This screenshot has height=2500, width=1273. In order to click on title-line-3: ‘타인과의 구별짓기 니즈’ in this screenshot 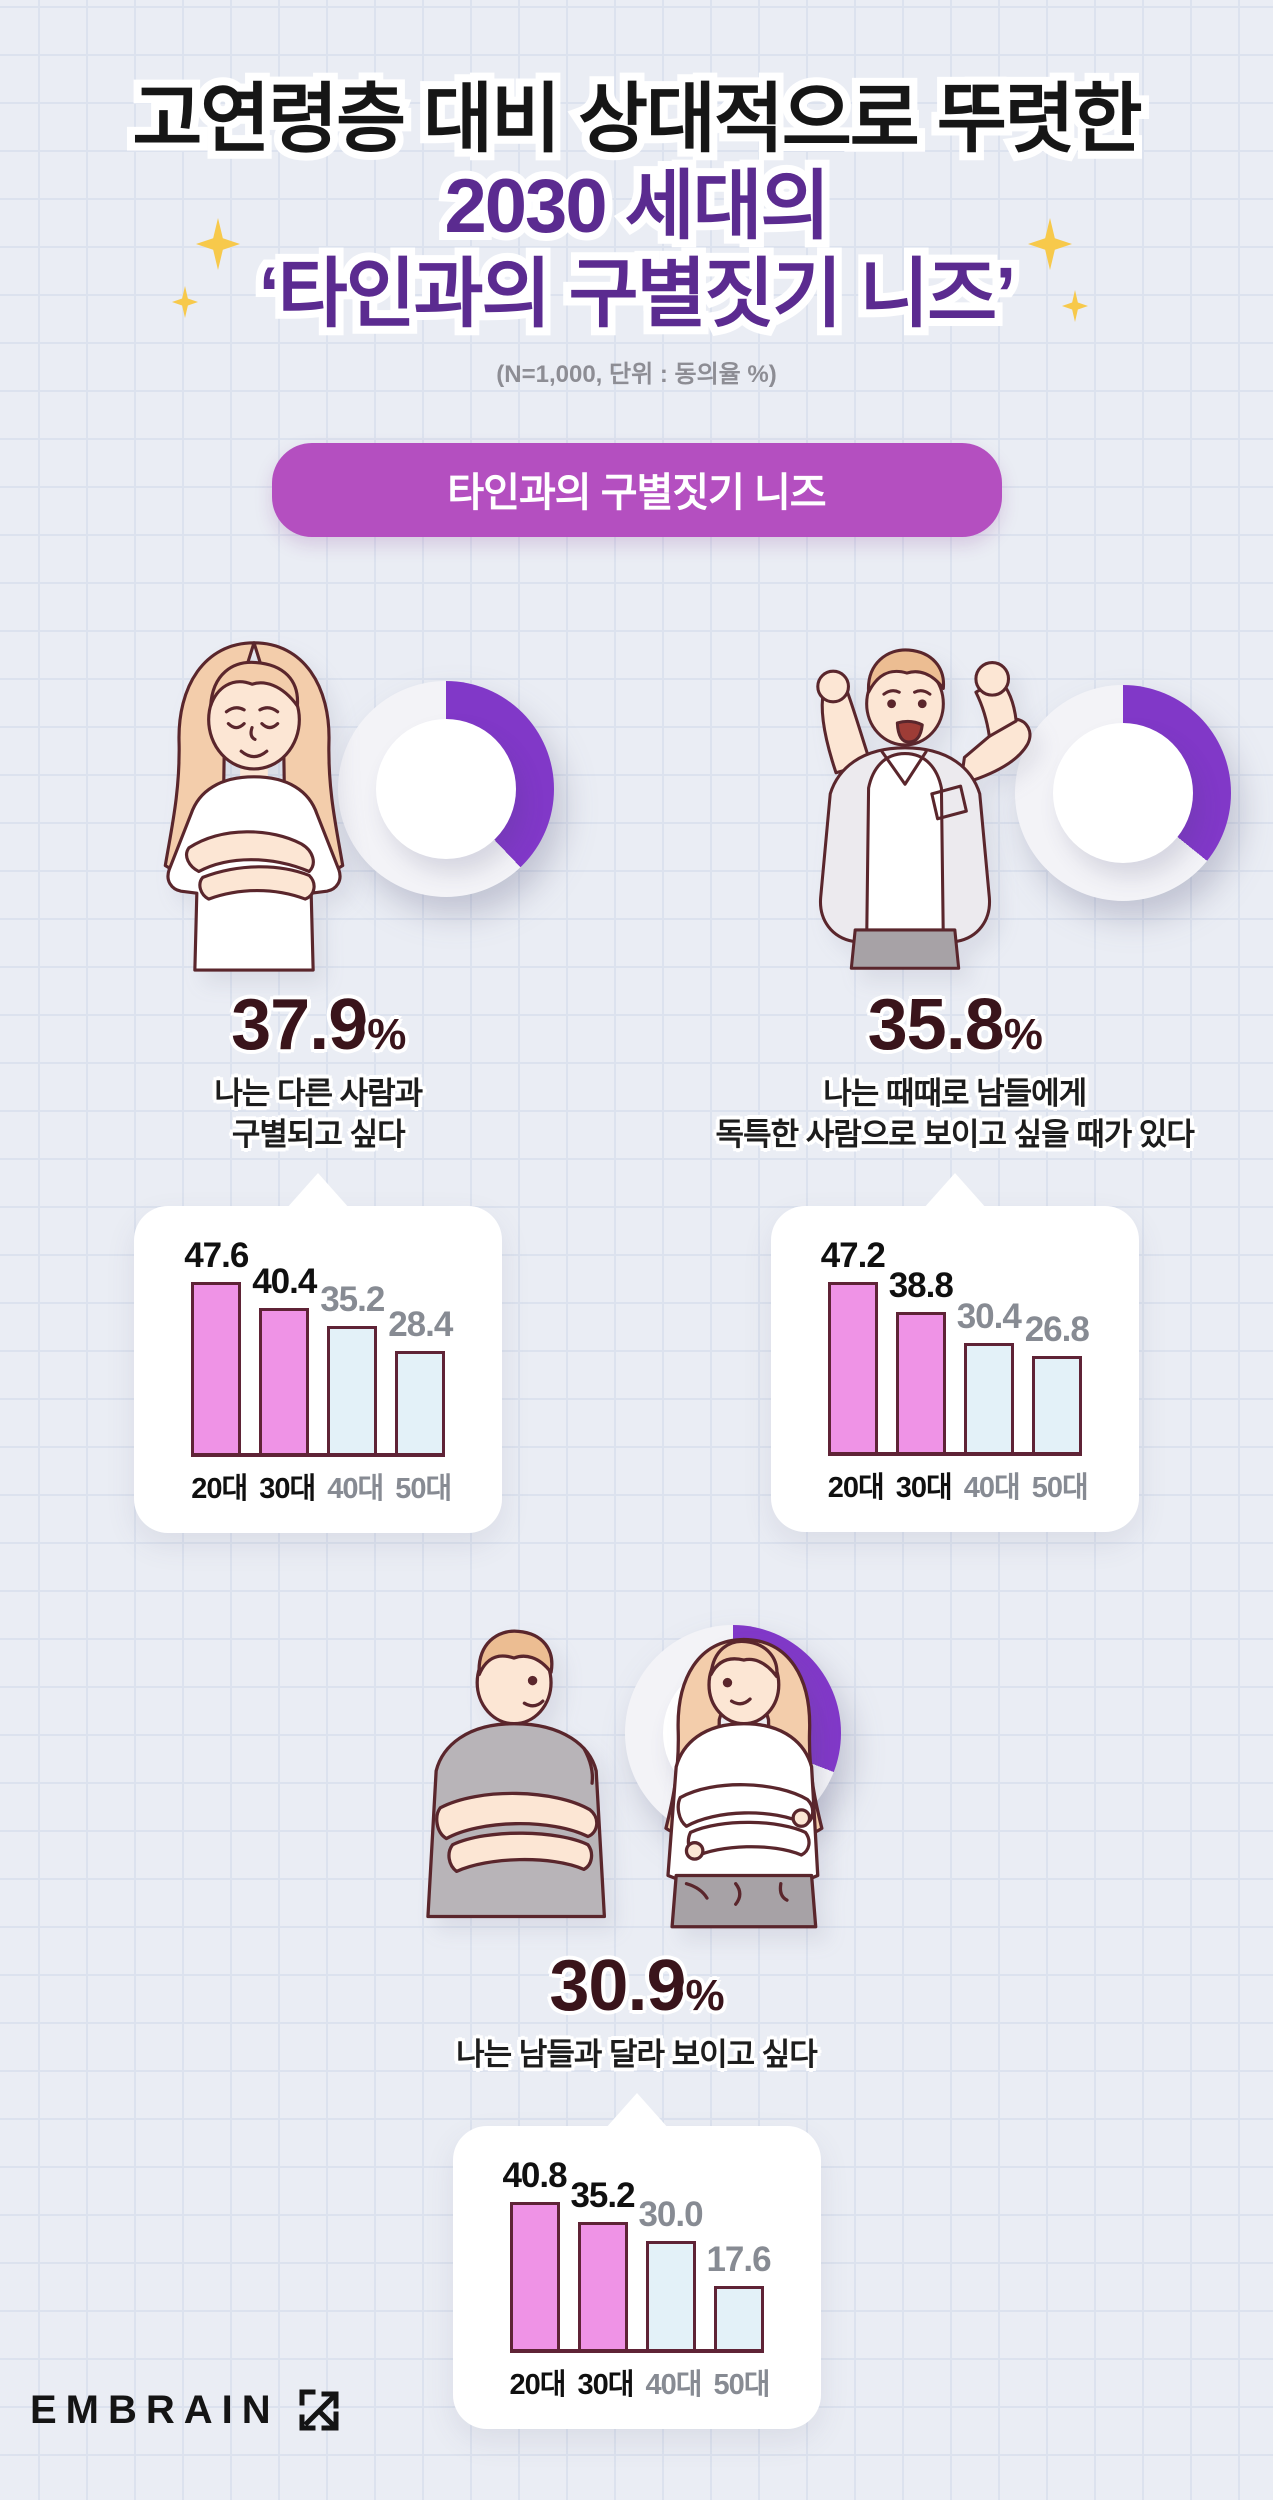, I will do `click(636, 295)`.